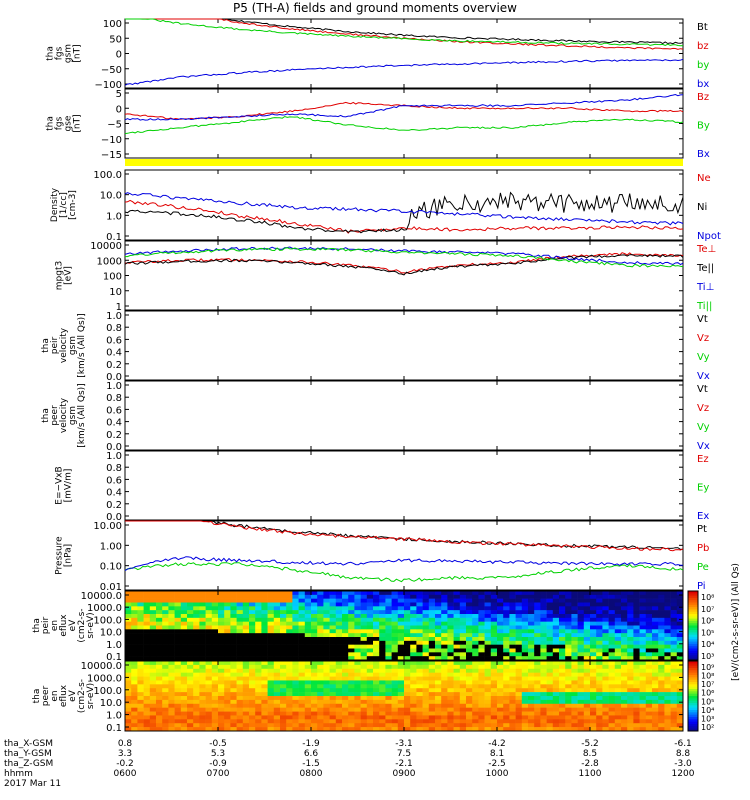 Image resolution: width=750 pixels, height=800 pixels. I want to click on y-axis-label: velocity, so click(64, 345).